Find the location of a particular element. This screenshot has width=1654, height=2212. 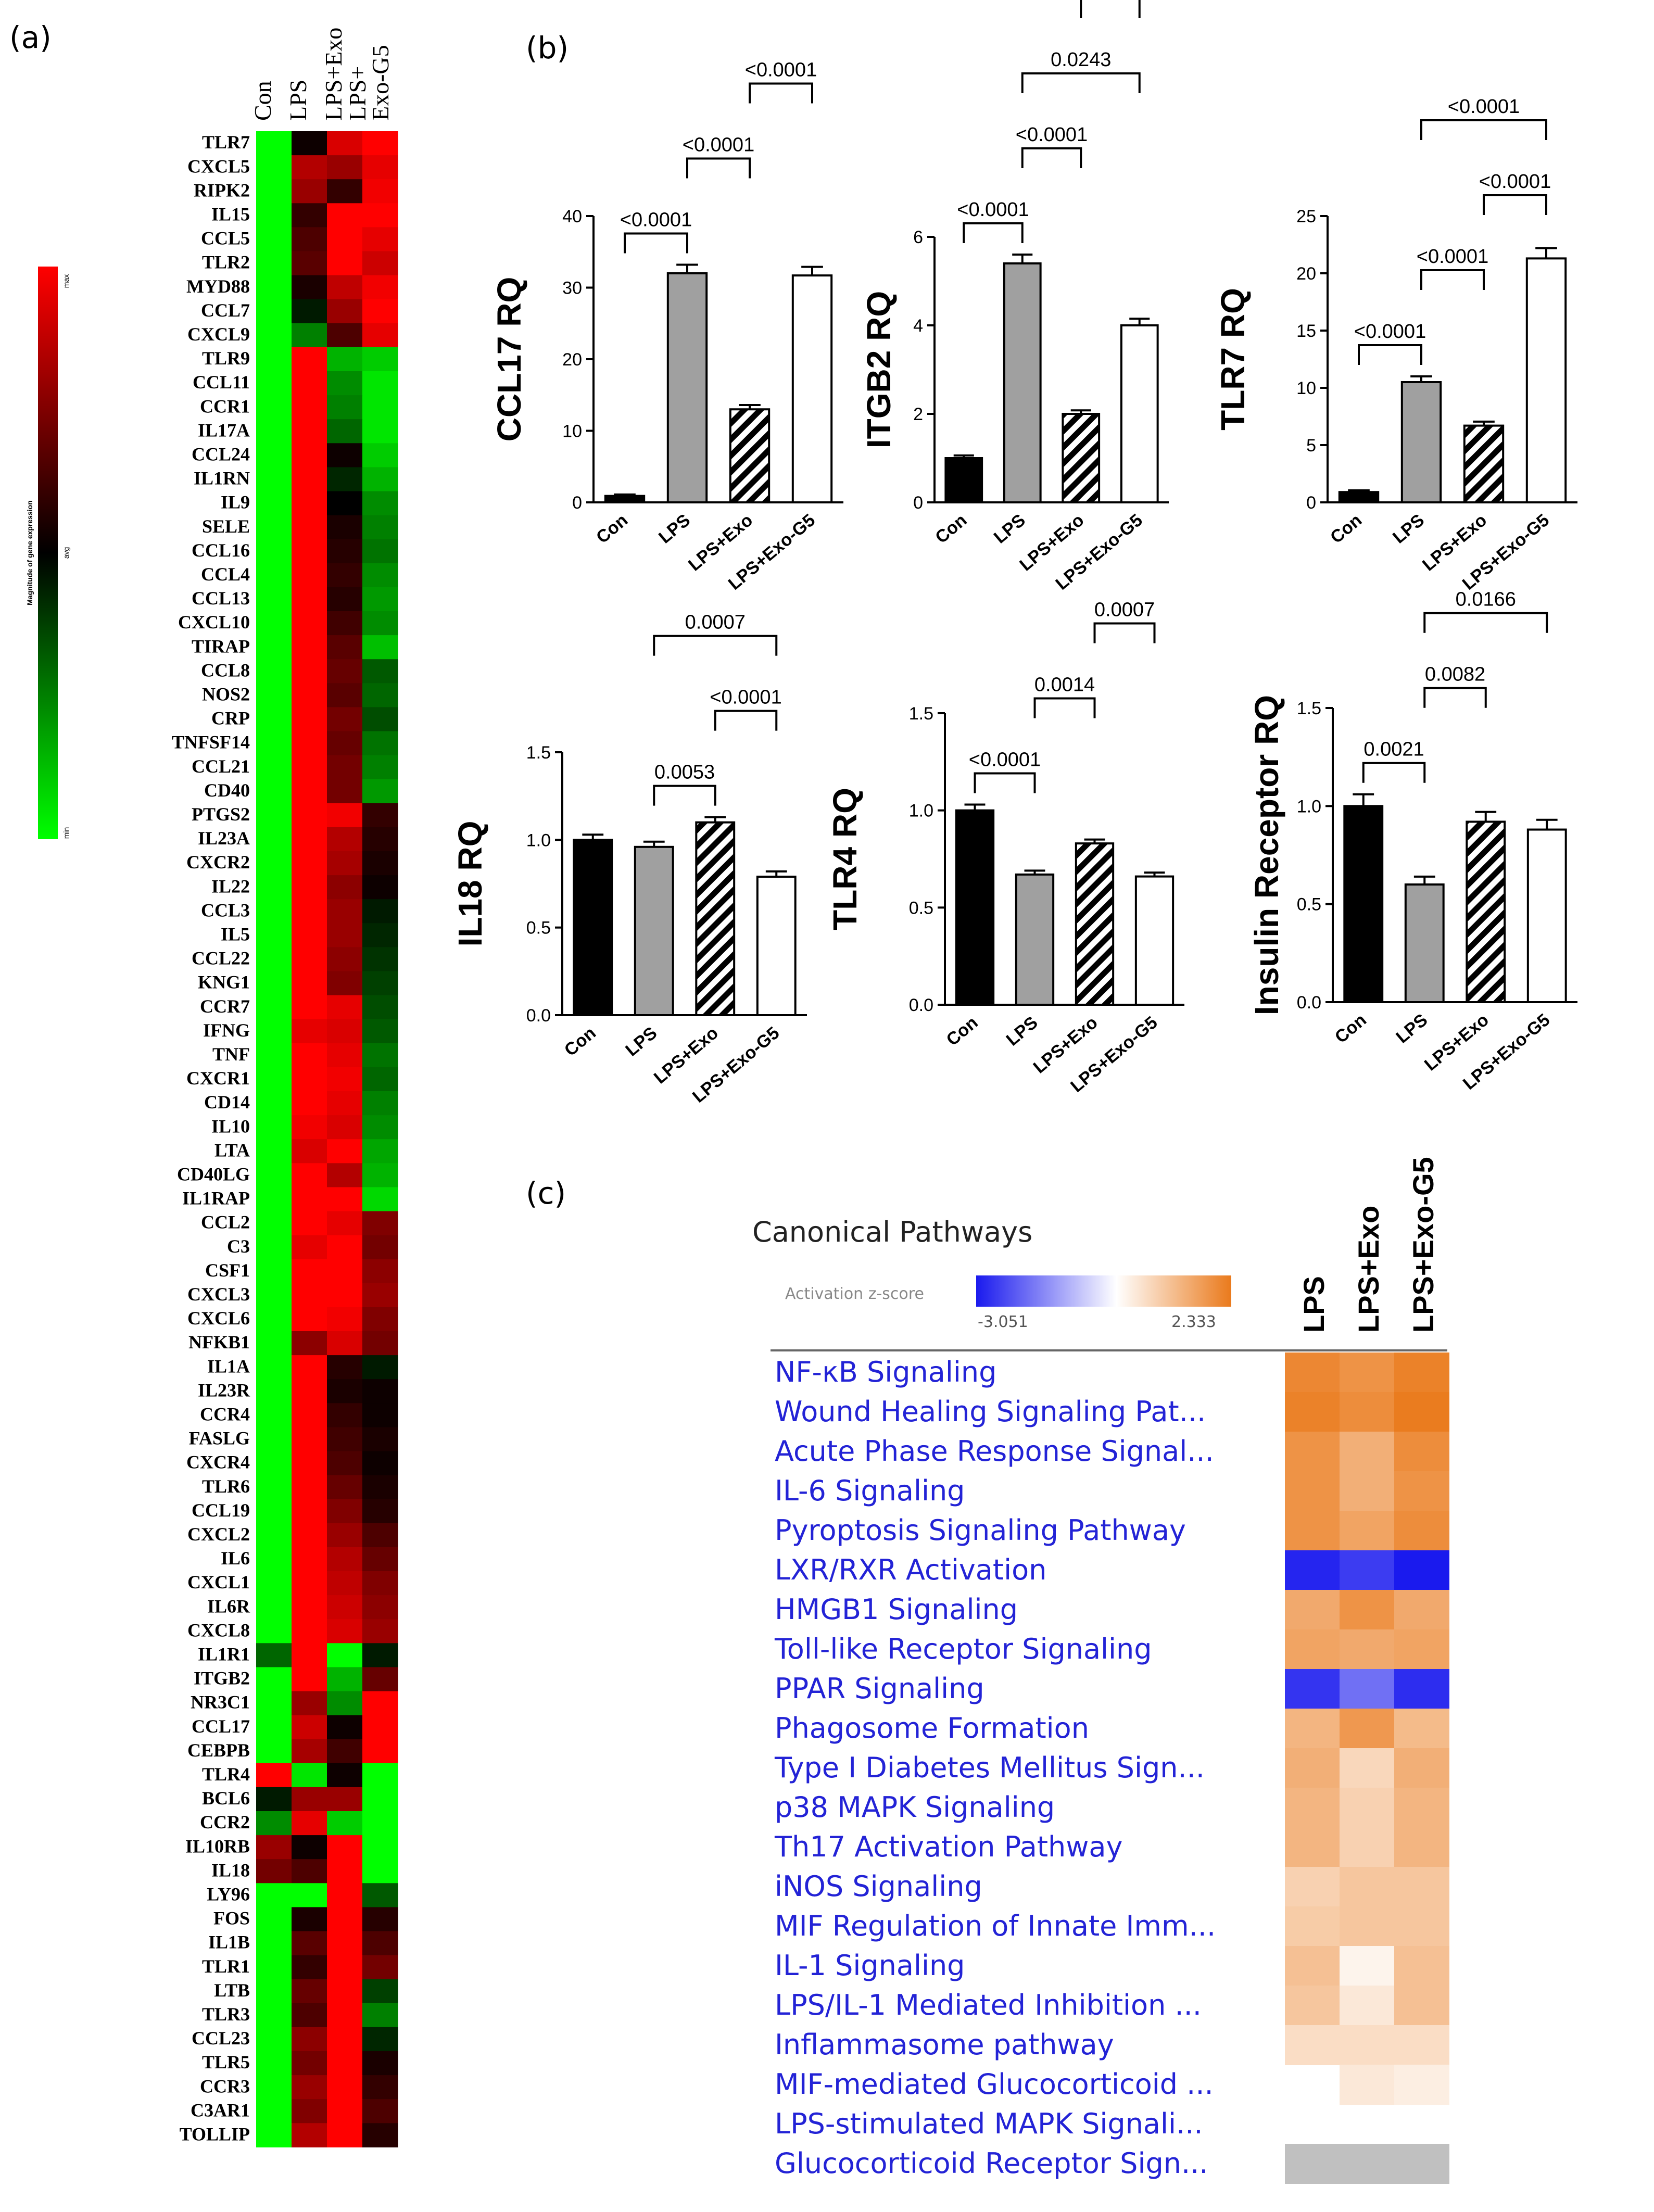

heatmap-column-label: LPS+ is located at coordinates (357, 93).